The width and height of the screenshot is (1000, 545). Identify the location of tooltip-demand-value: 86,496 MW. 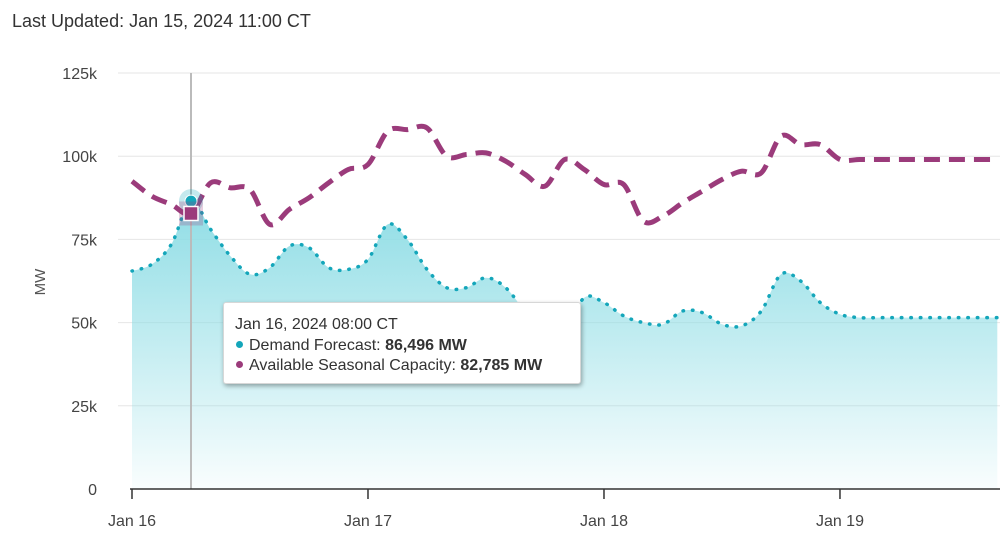
(426, 345).